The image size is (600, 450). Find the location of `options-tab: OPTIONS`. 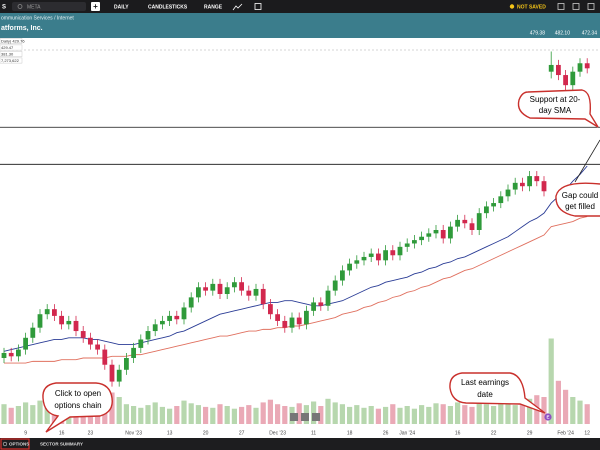

options-tab: OPTIONS is located at coordinates (19, 444).